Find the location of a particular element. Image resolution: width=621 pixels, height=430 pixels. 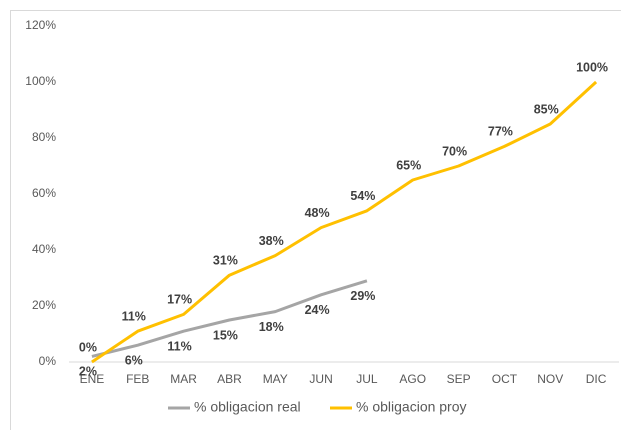

x-tick-label: MAR is located at coordinates (183, 379).